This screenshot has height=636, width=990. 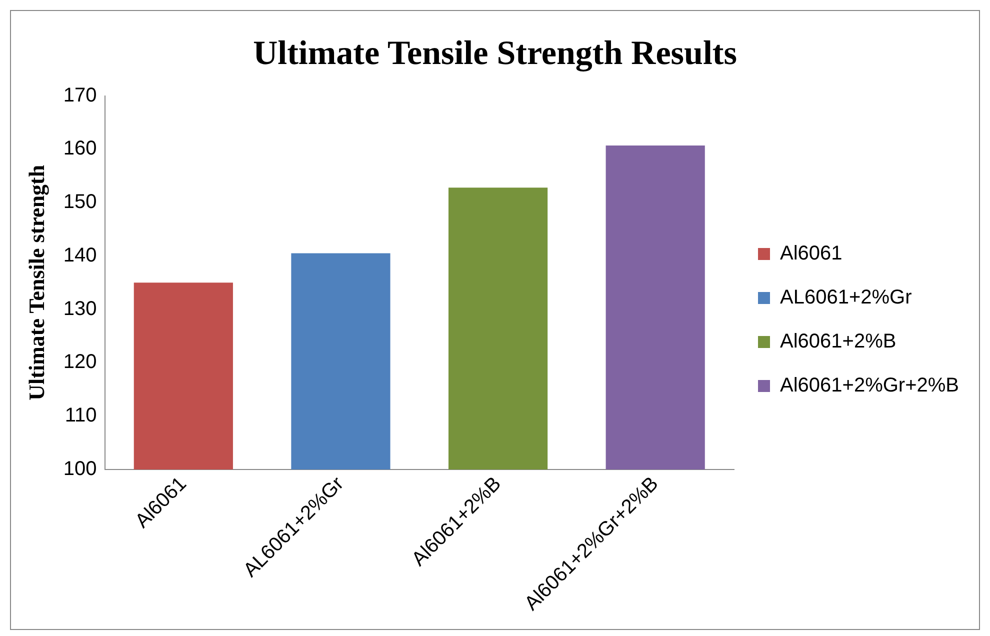 I want to click on y-tick-label: 110, so click(x=80, y=415).